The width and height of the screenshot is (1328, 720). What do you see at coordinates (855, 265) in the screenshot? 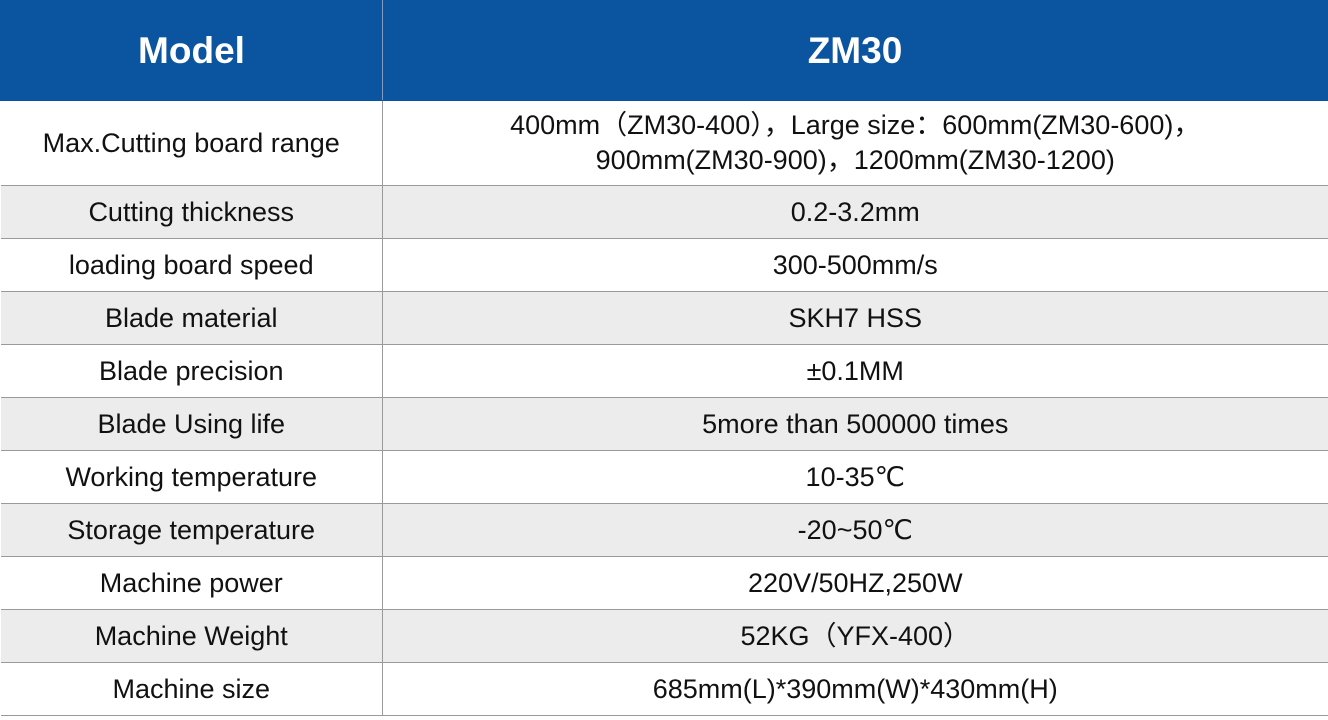
I see `table-cell: 300-500mm/s` at bounding box center [855, 265].